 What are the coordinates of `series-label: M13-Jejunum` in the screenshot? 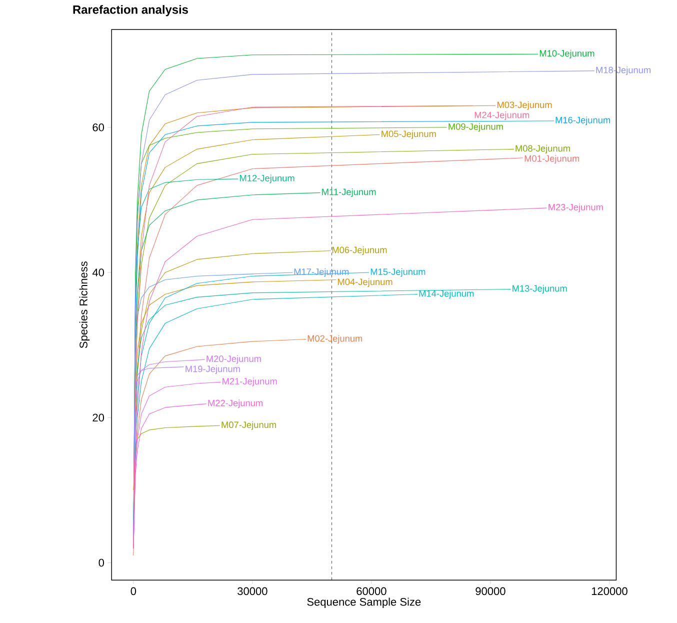 It's located at (539, 289).